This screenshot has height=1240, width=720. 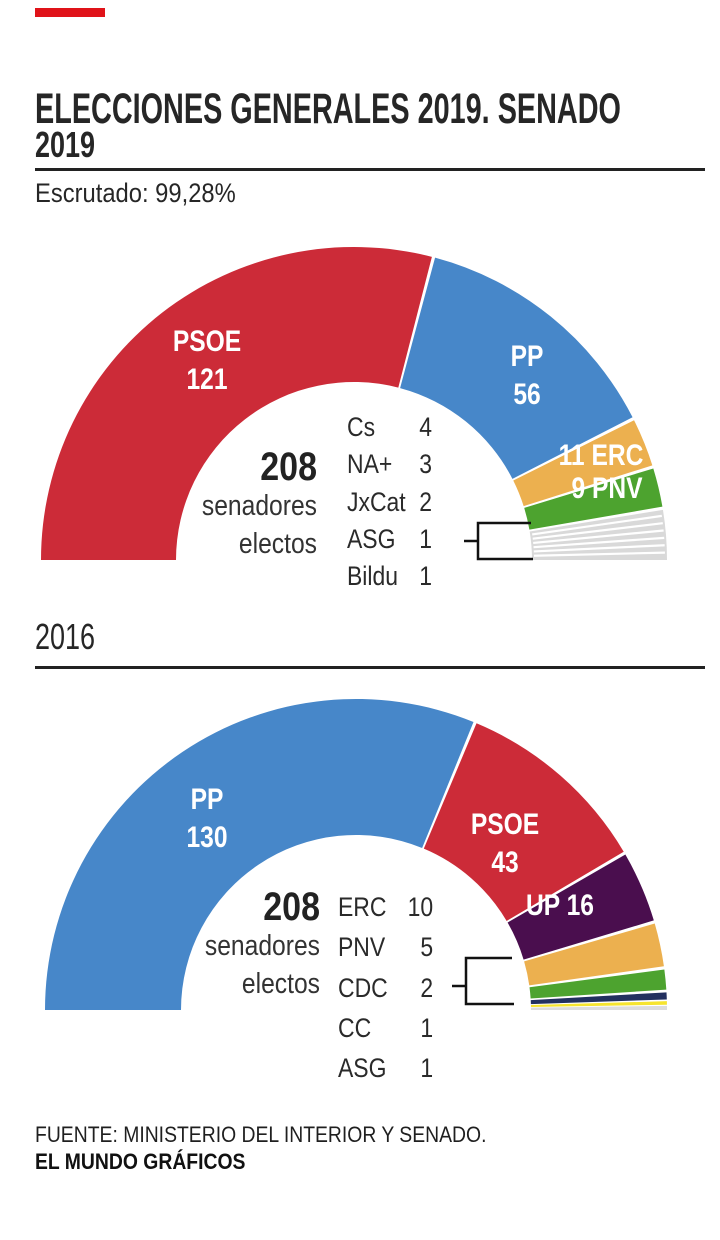 What do you see at coordinates (370, 667) in the screenshot?
I see `rule-2016` at bounding box center [370, 667].